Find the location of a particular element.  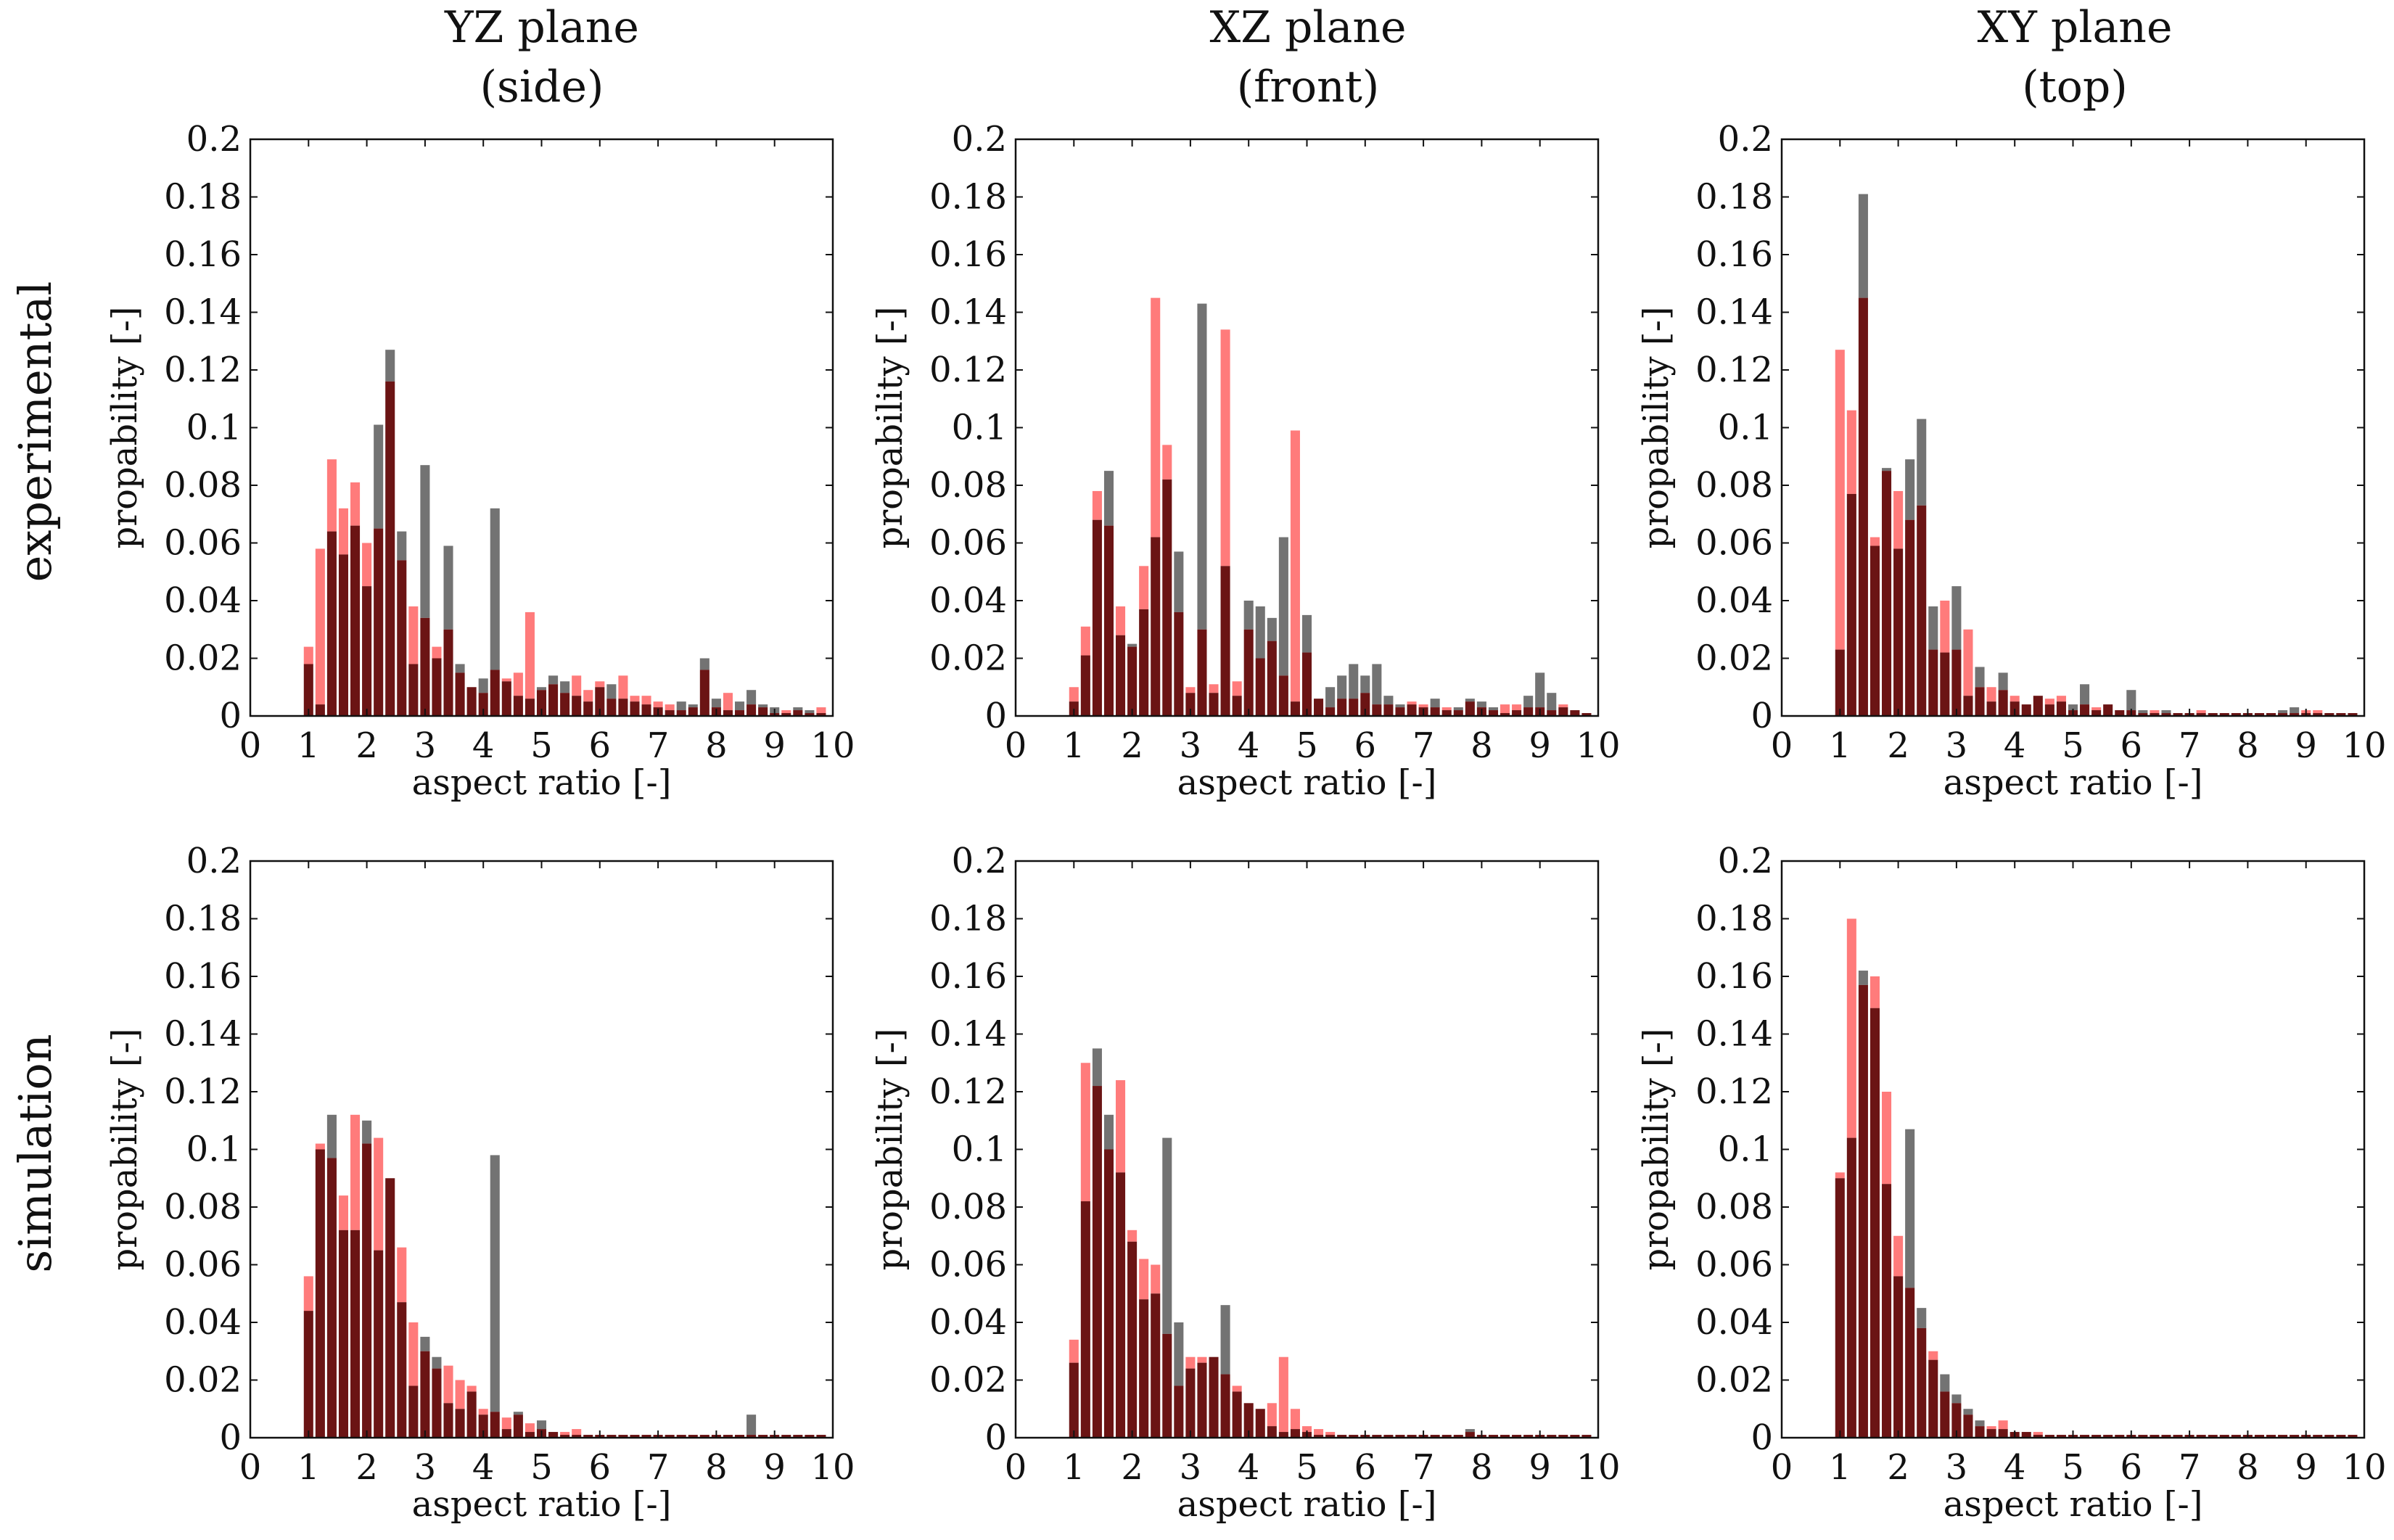

x-tick-label: 5 is located at coordinates (1307, 745).